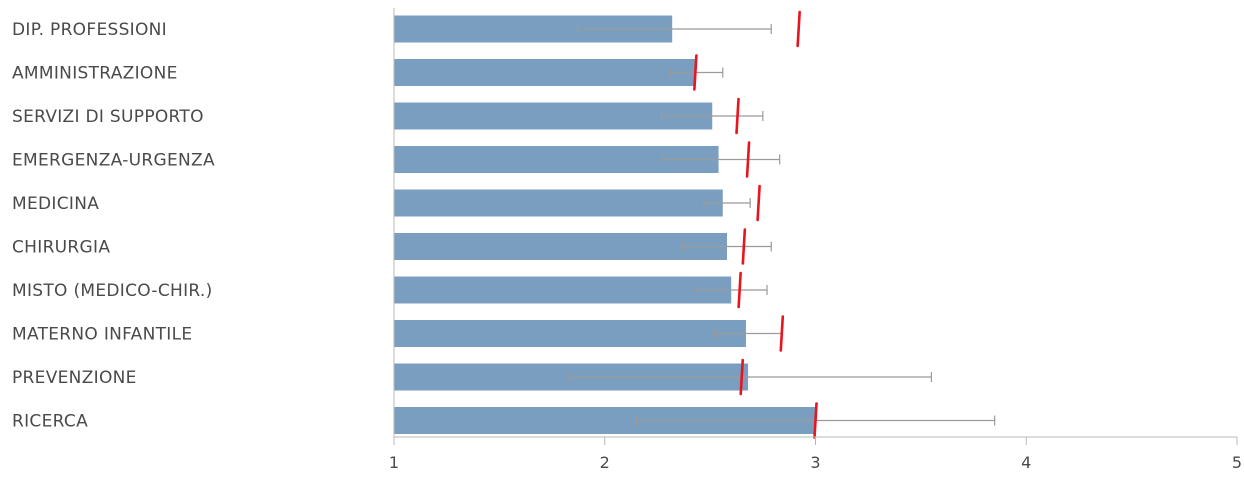 This screenshot has width=1244, height=477. Describe the element at coordinates (55, 204) in the screenshot. I see `category-label: MEDICINA` at that location.